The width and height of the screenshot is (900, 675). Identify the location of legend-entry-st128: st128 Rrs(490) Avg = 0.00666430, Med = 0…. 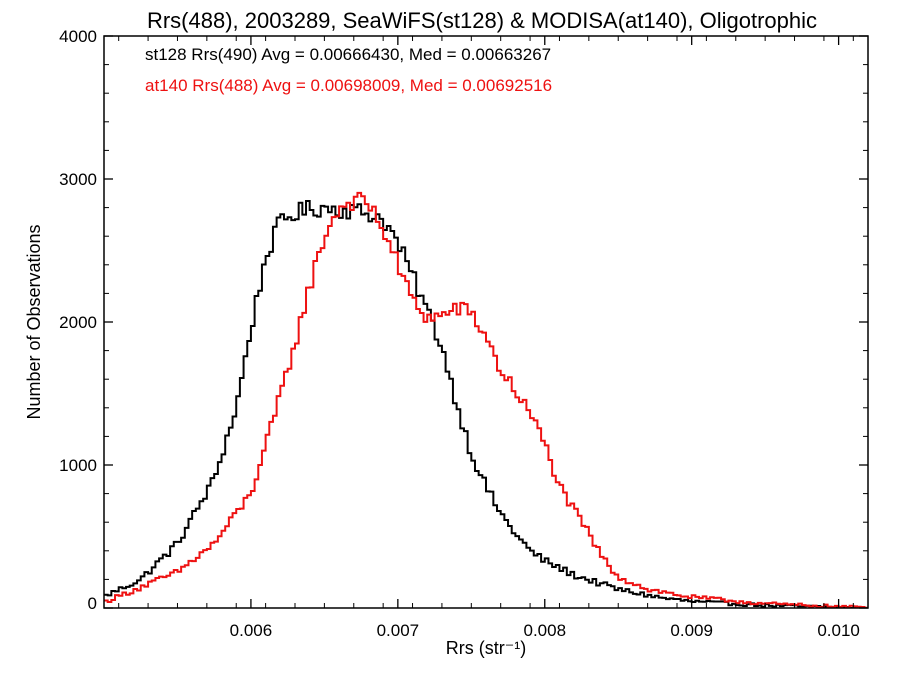
(348, 54).